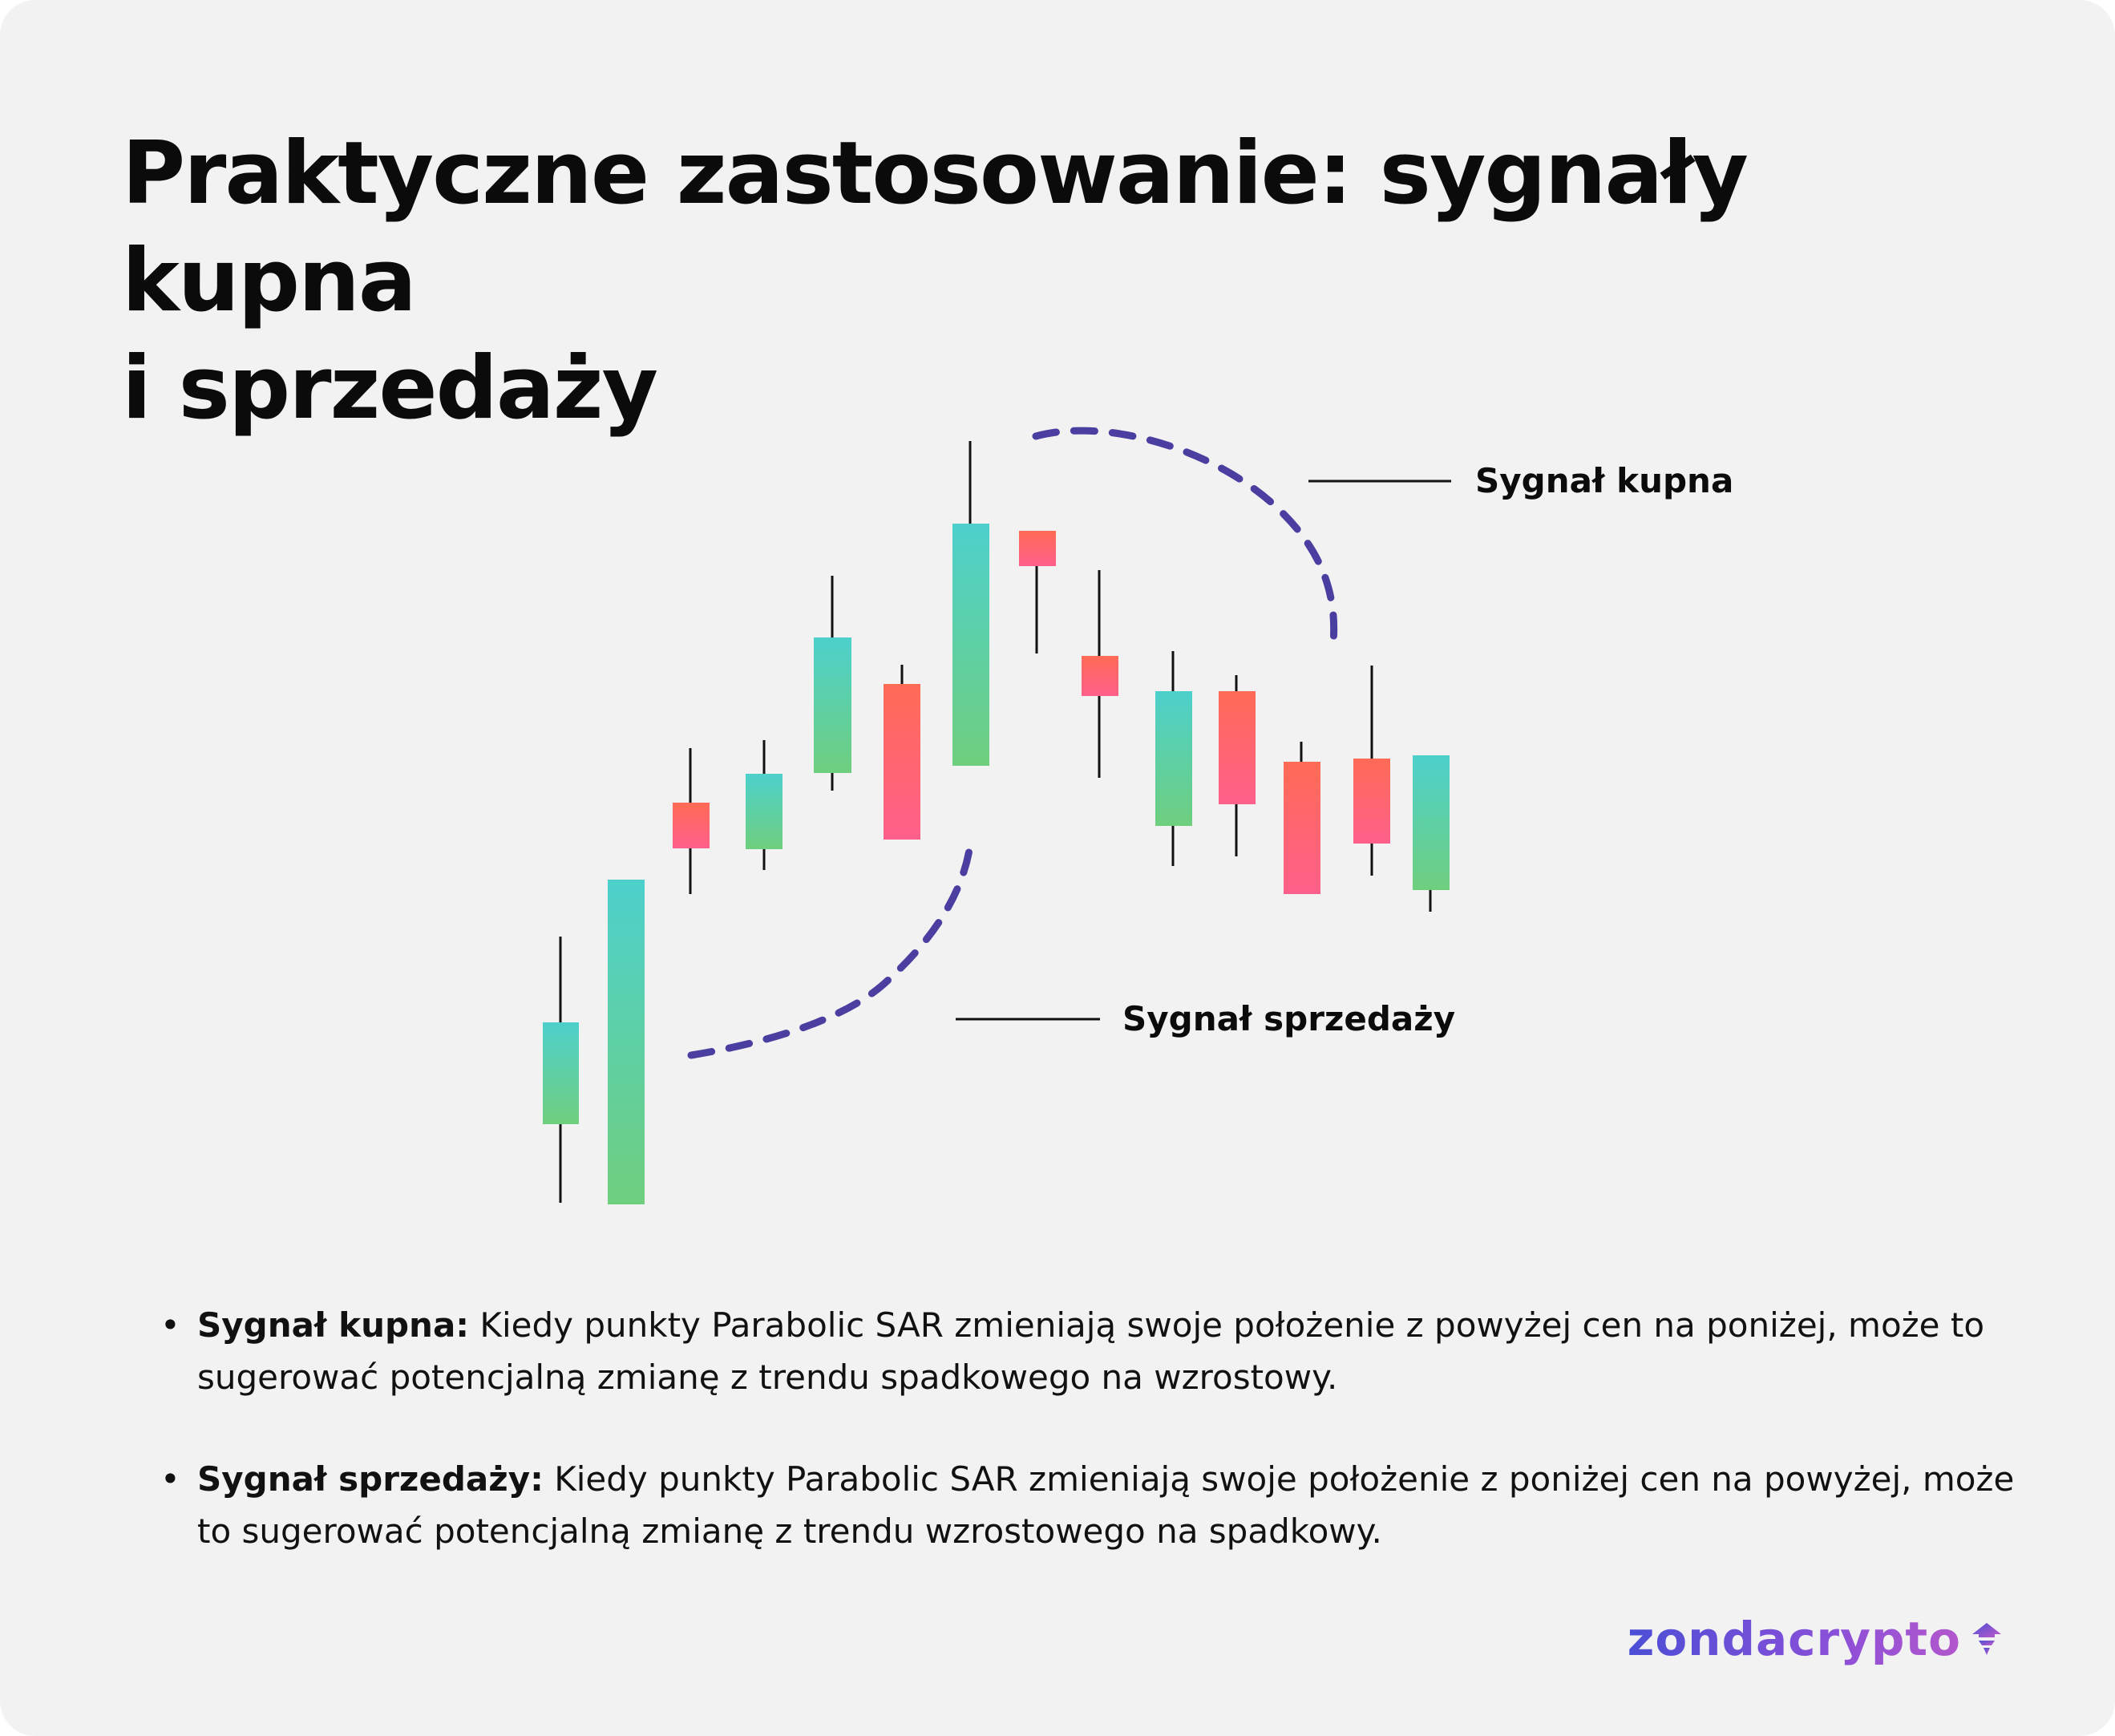  Describe the element at coordinates (1037, 549) in the screenshot. I see `candle-8-body` at that location.